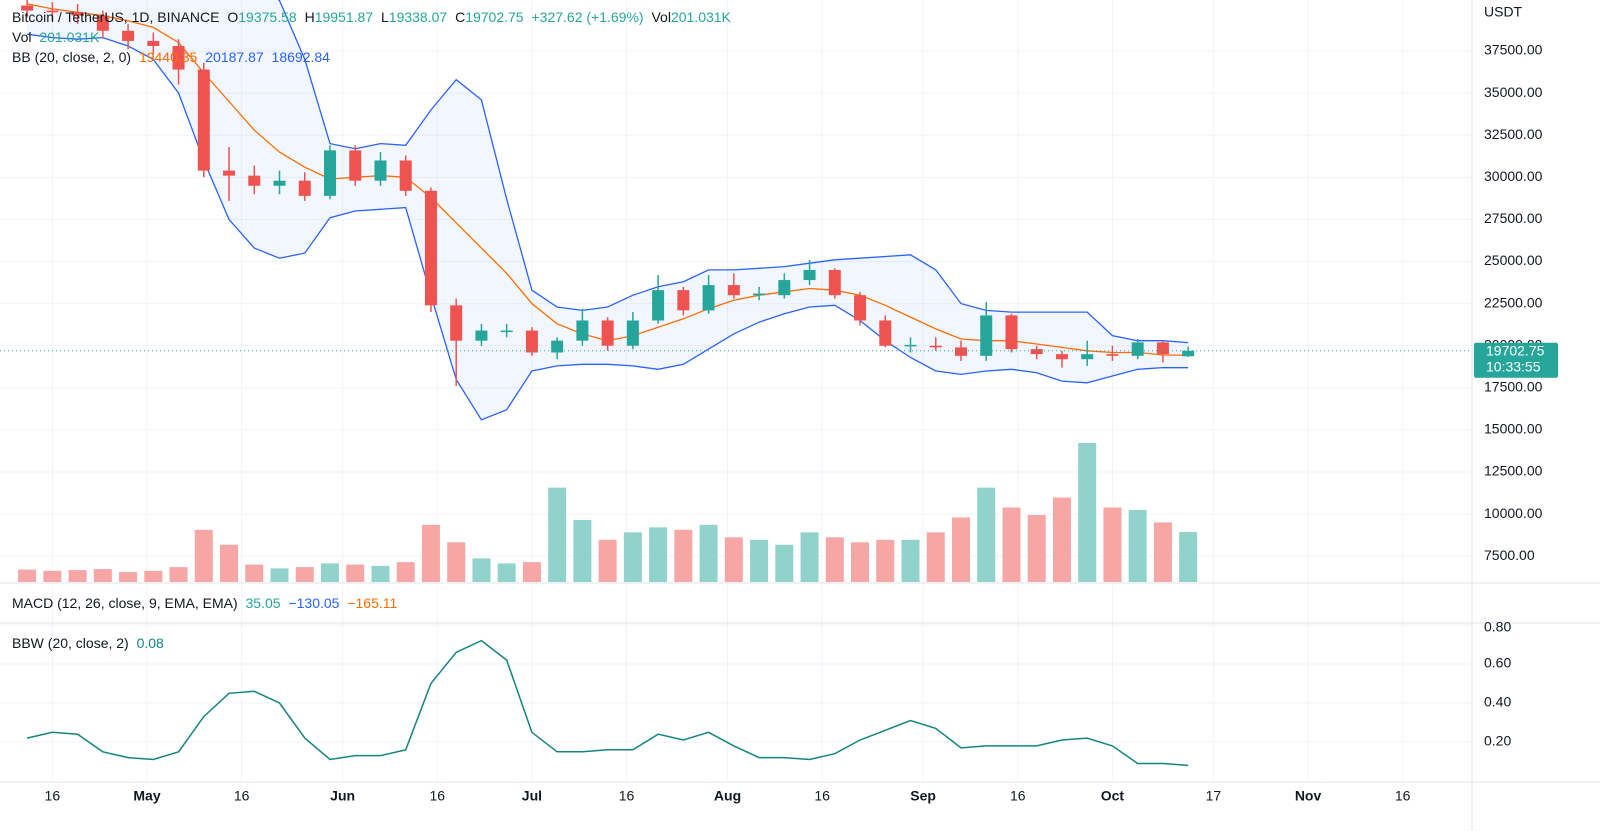 The width and height of the screenshot is (1600, 831). I want to click on bbw-tick-label: 0.80, so click(1497, 627).